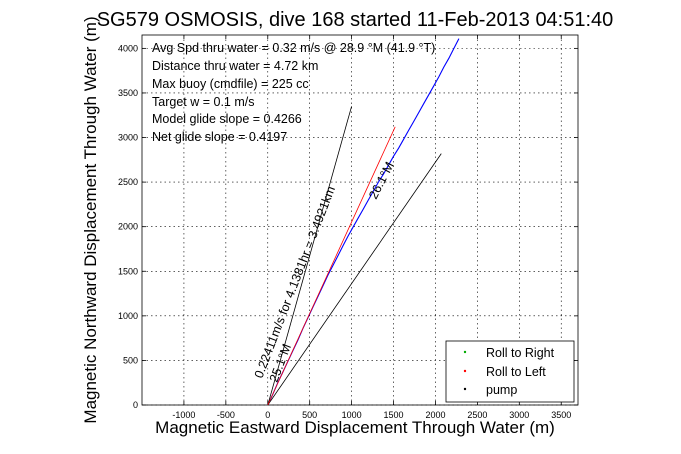 Image resolution: width=681 pixels, height=454 pixels. I want to click on legend-label-roll-right: Roll to Right, so click(520, 353).